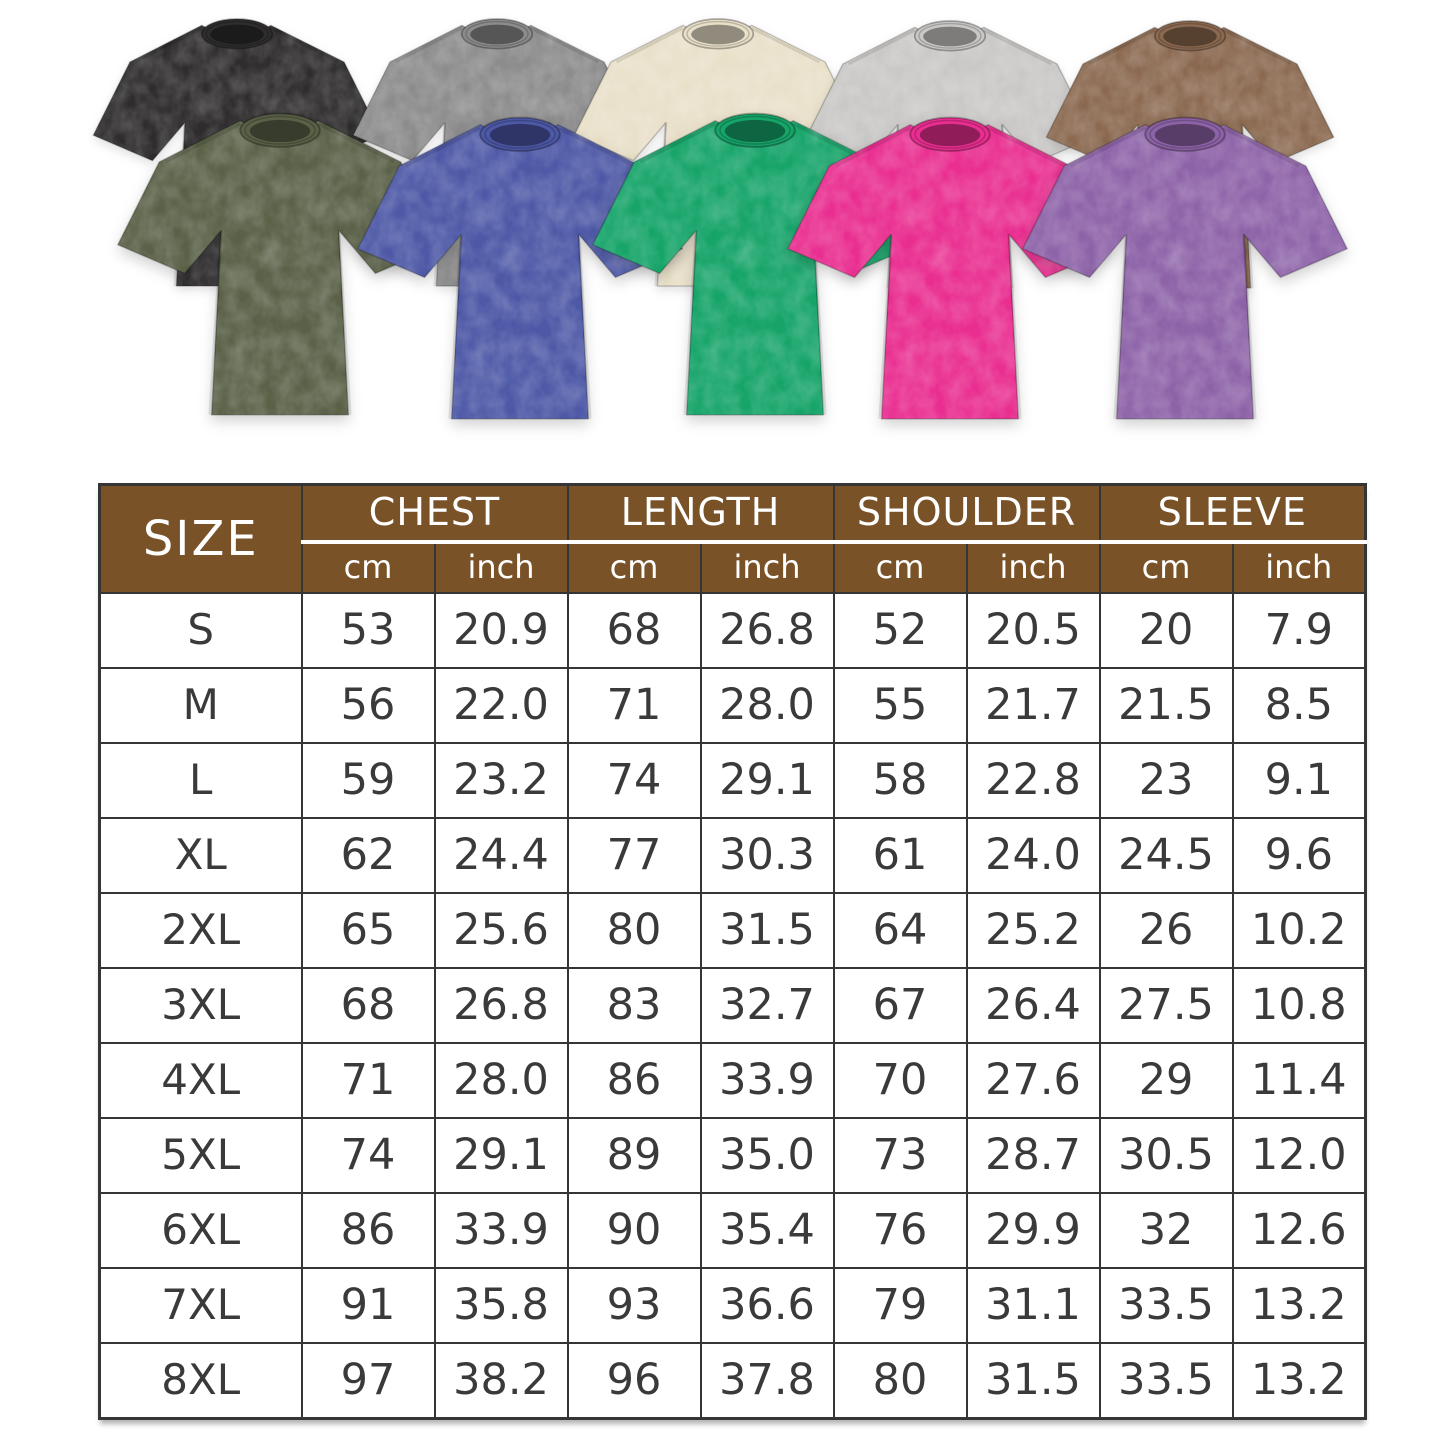 Image resolution: width=1445 pixels, height=1445 pixels. What do you see at coordinates (1166, 930) in the screenshot?
I see `cell-2XL-6: 26` at bounding box center [1166, 930].